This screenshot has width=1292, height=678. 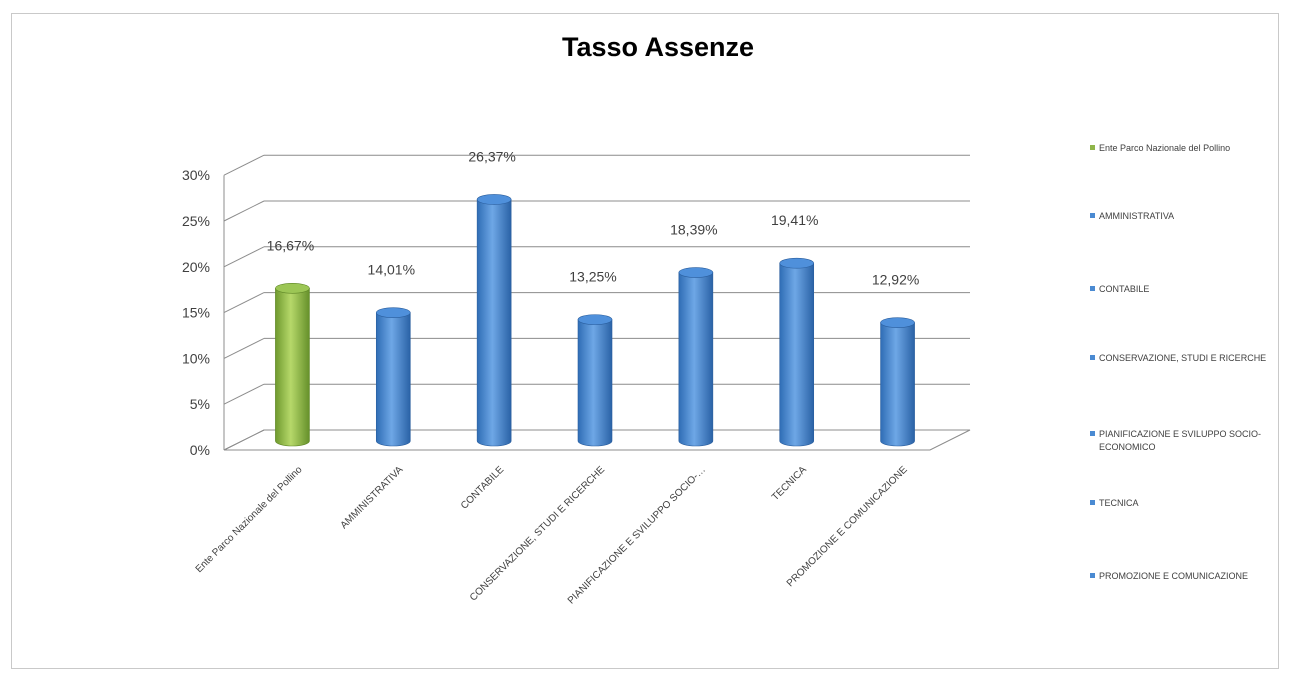 What do you see at coordinates (794, 220) in the screenshot?
I see `data-label: 19,41%` at bounding box center [794, 220].